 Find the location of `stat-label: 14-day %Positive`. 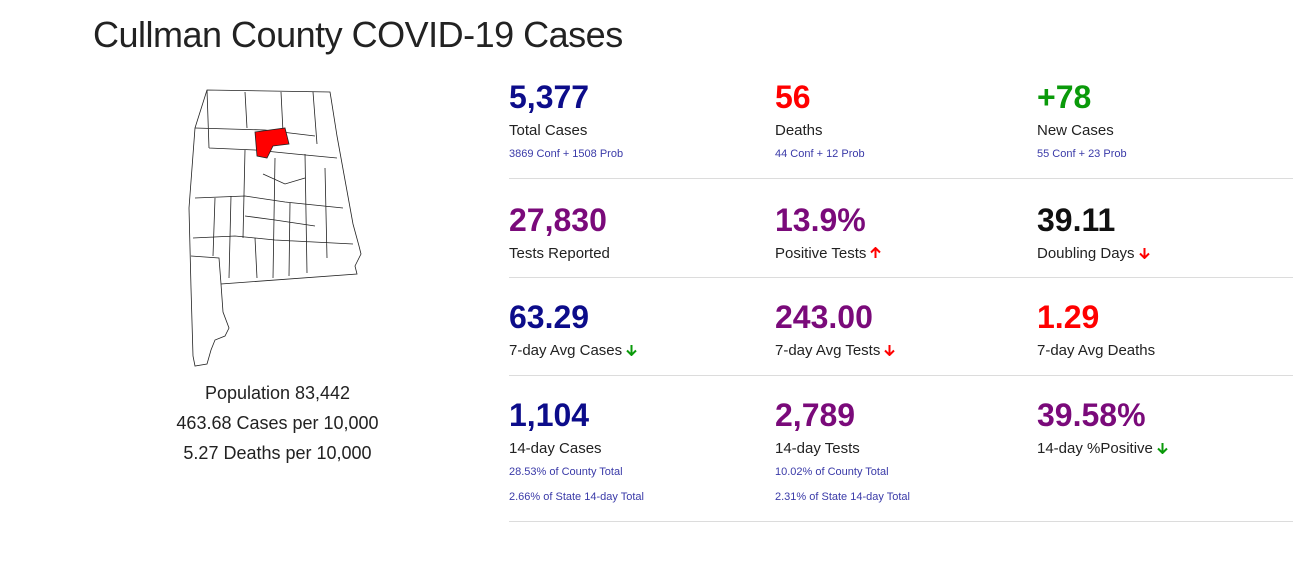

stat-label: 14-day %Positive is located at coordinates (1095, 448).